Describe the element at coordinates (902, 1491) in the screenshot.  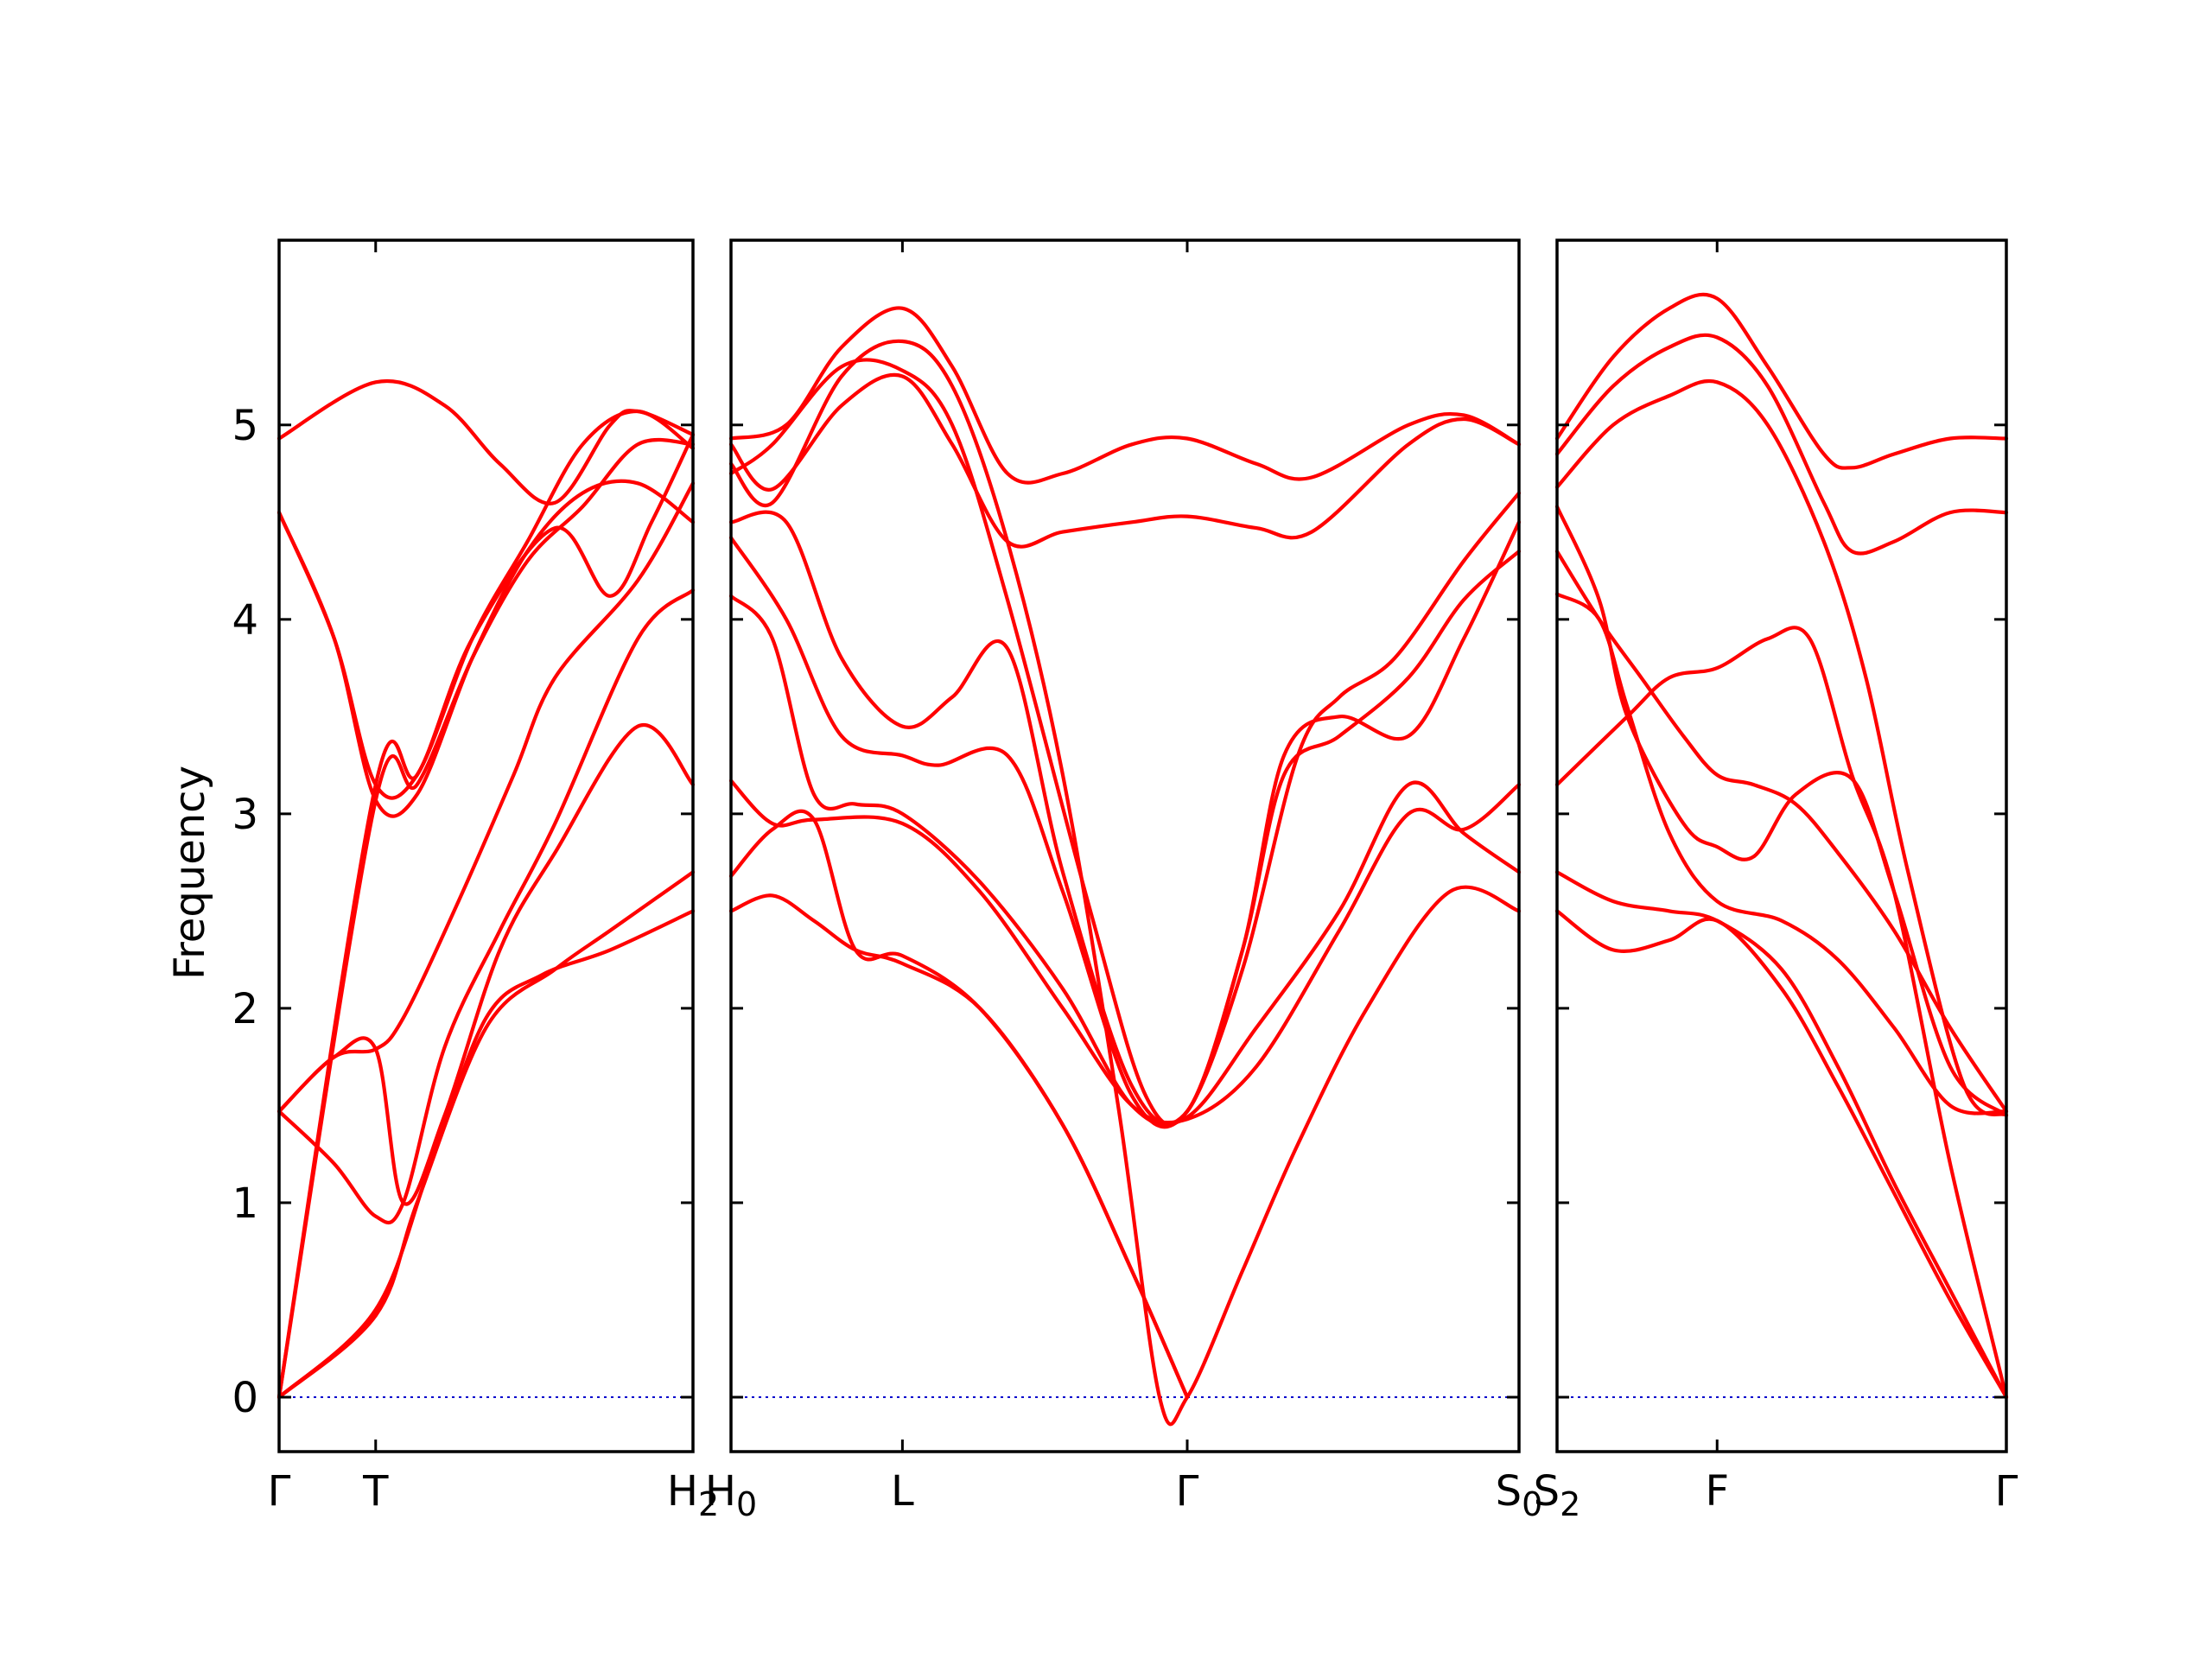
I see `x-tick-label: L` at that location.